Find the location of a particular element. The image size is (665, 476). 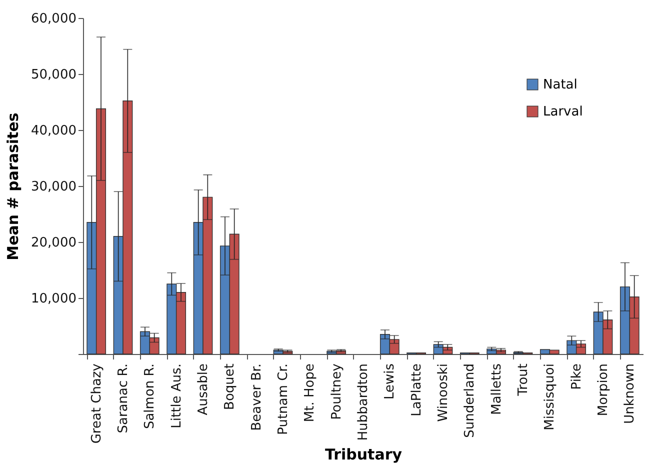

y-tick-label: 10,000 is located at coordinates (53, 299).